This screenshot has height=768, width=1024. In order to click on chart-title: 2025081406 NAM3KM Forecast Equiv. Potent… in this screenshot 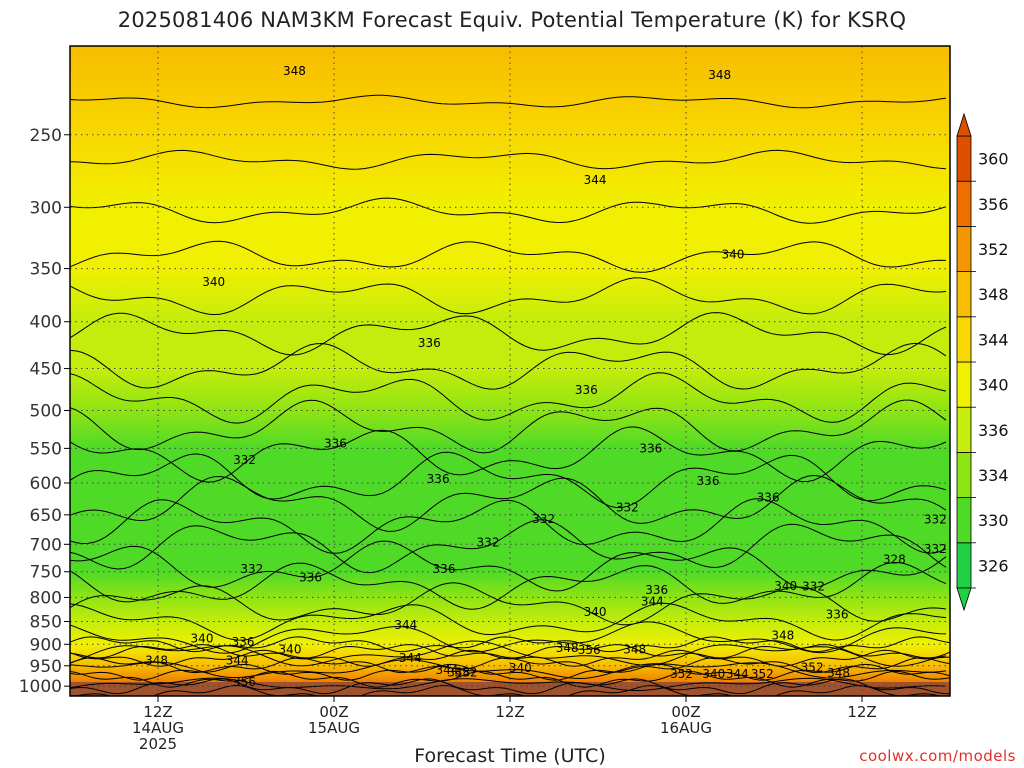, I will do `click(512, 20)`.